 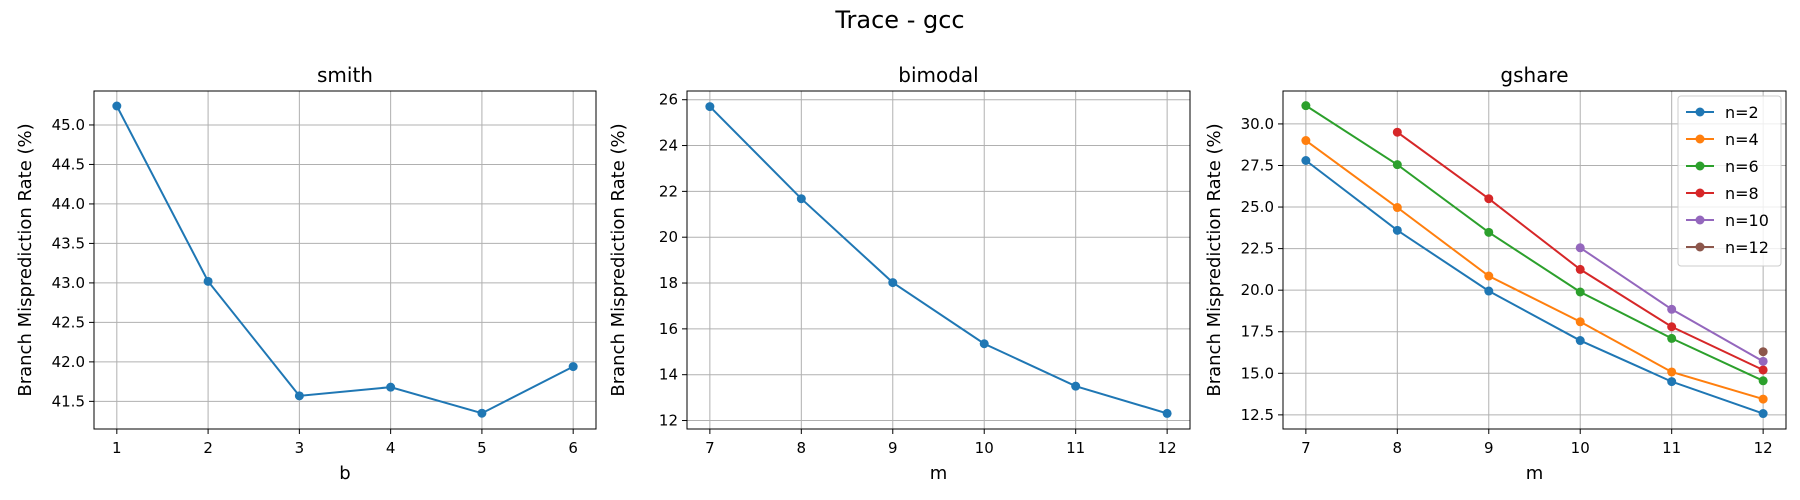 I want to click on legend-label: n=4, so click(x=1742, y=139).